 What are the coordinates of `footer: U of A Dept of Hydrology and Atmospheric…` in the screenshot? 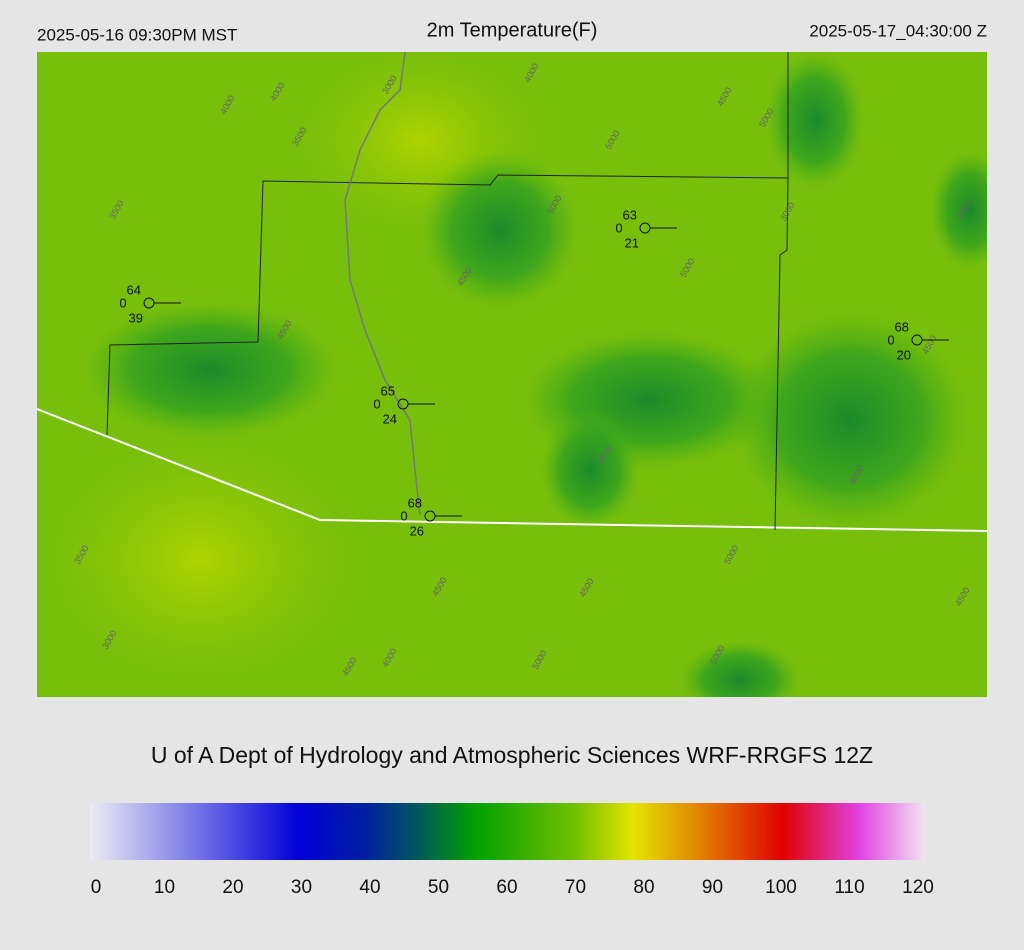 It's located at (512, 755).